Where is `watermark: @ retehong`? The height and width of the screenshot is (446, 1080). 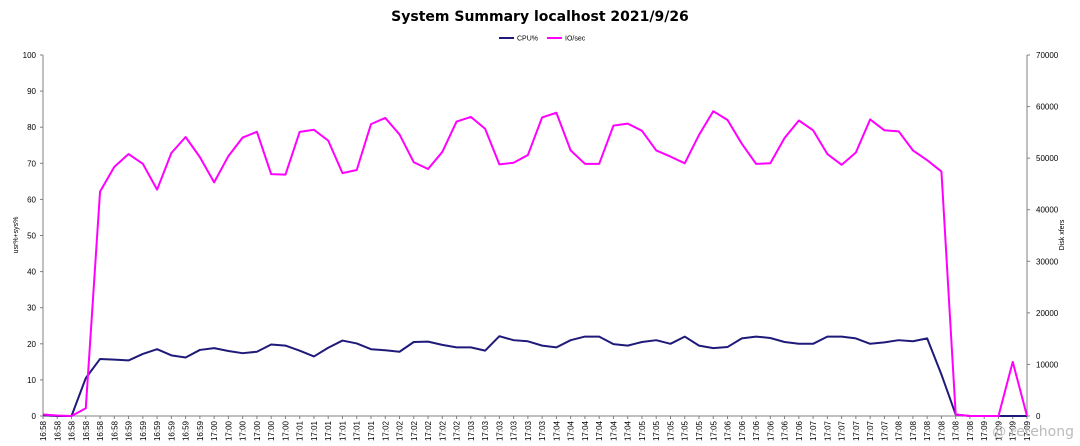 watermark: @ retehong is located at coordinates (1033, 432).